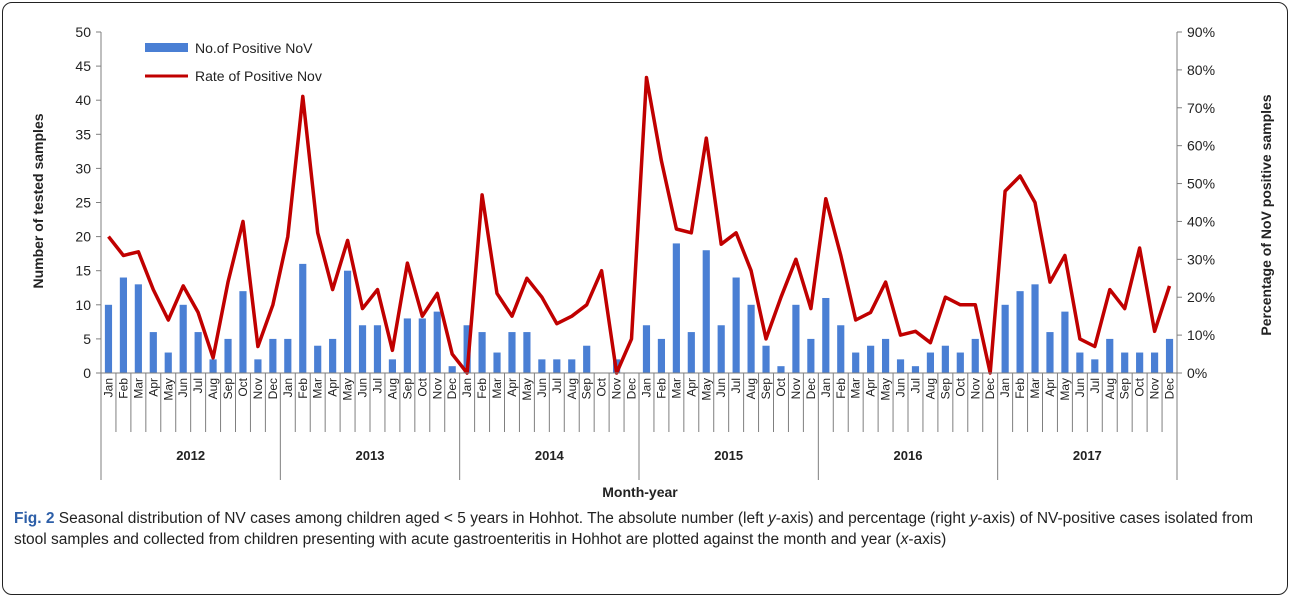 The image size is (1292, 599). I want to click on y-right-tick-label: 70%, so click(1201, 108).